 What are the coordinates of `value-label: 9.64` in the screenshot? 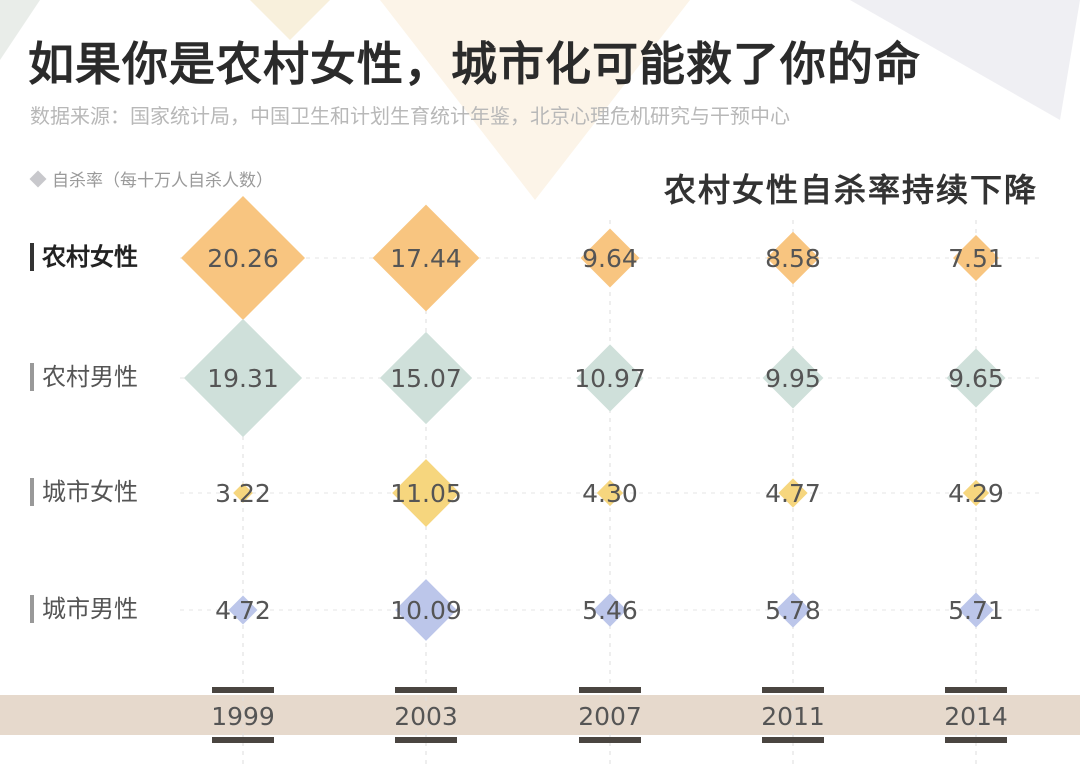 It's located at (610, 258).